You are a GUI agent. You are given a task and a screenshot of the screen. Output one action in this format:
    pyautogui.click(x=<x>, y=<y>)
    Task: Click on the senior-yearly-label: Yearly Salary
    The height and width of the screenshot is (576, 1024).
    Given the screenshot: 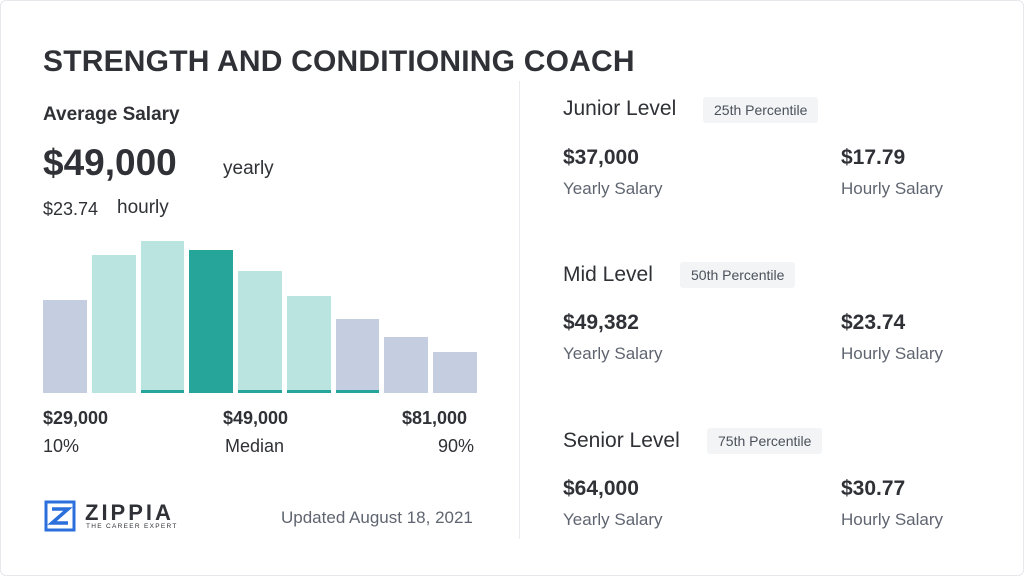 What is the action you would take?
    pyautogui.click(x=613, y=519)
    